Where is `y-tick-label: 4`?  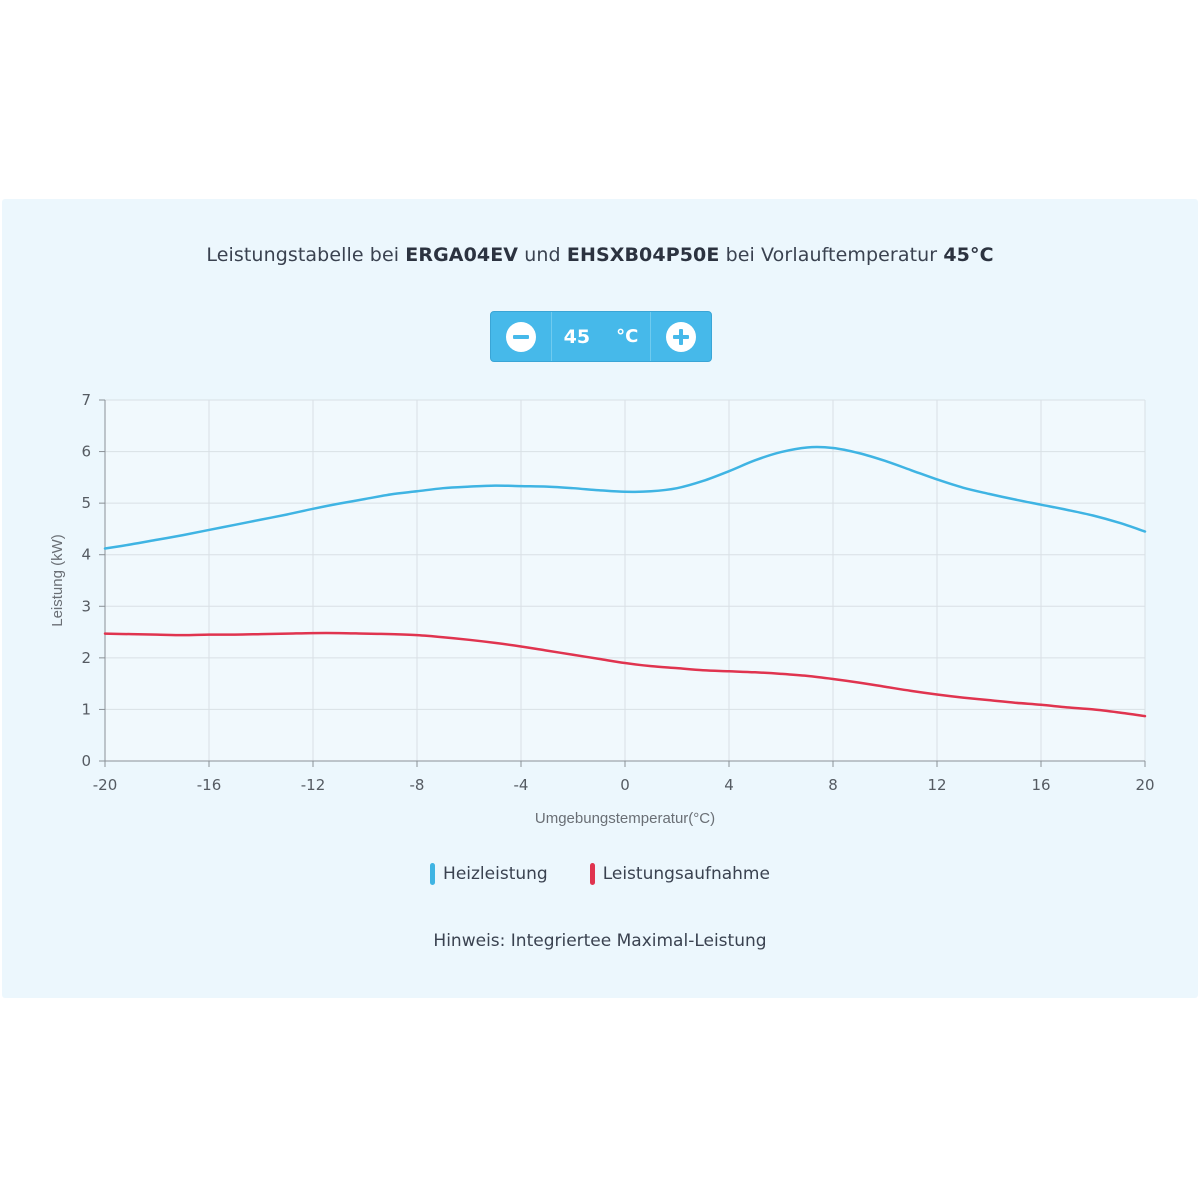
y-tick-label: 4 is located at coordinates (86, 555).